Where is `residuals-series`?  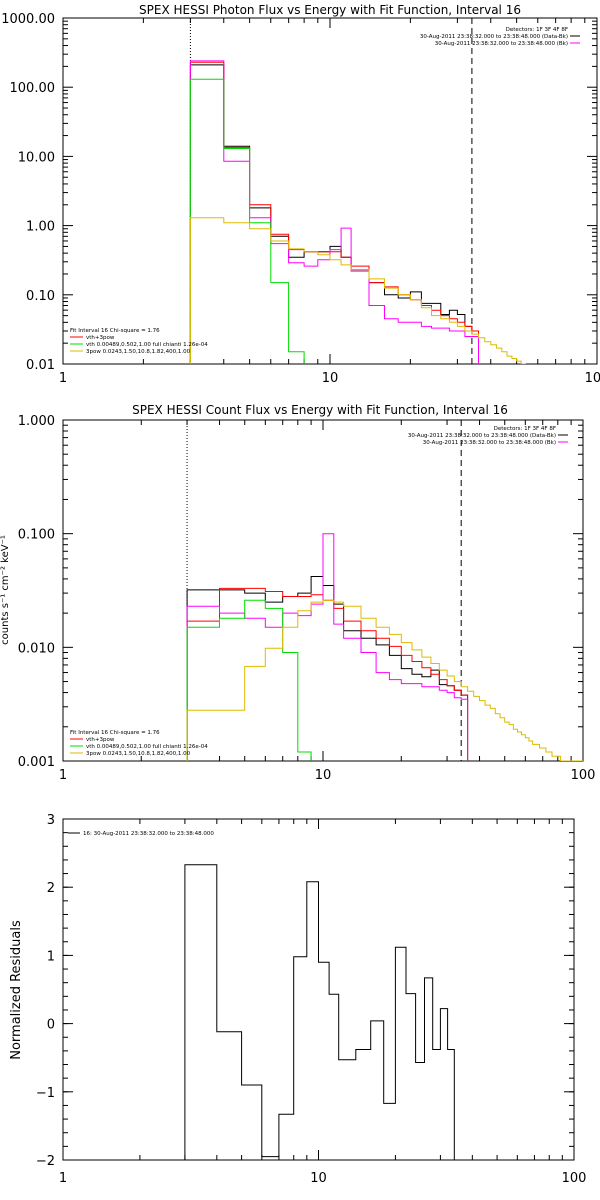 residuals-series is located at coordinates (319, 1012).